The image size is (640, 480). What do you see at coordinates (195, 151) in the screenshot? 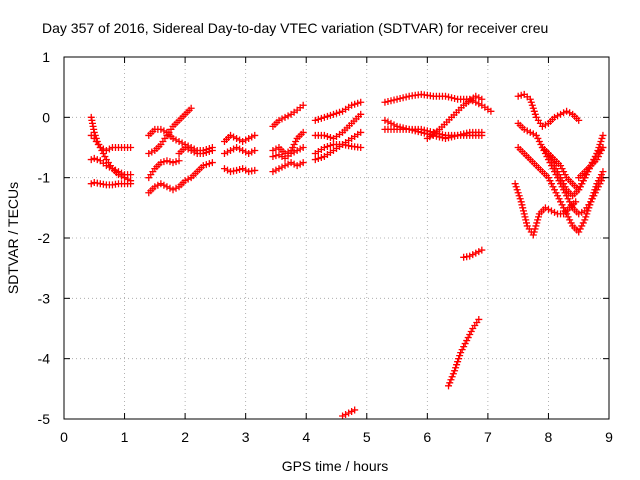
I see `series-s9` at bounding box center [195, 151].